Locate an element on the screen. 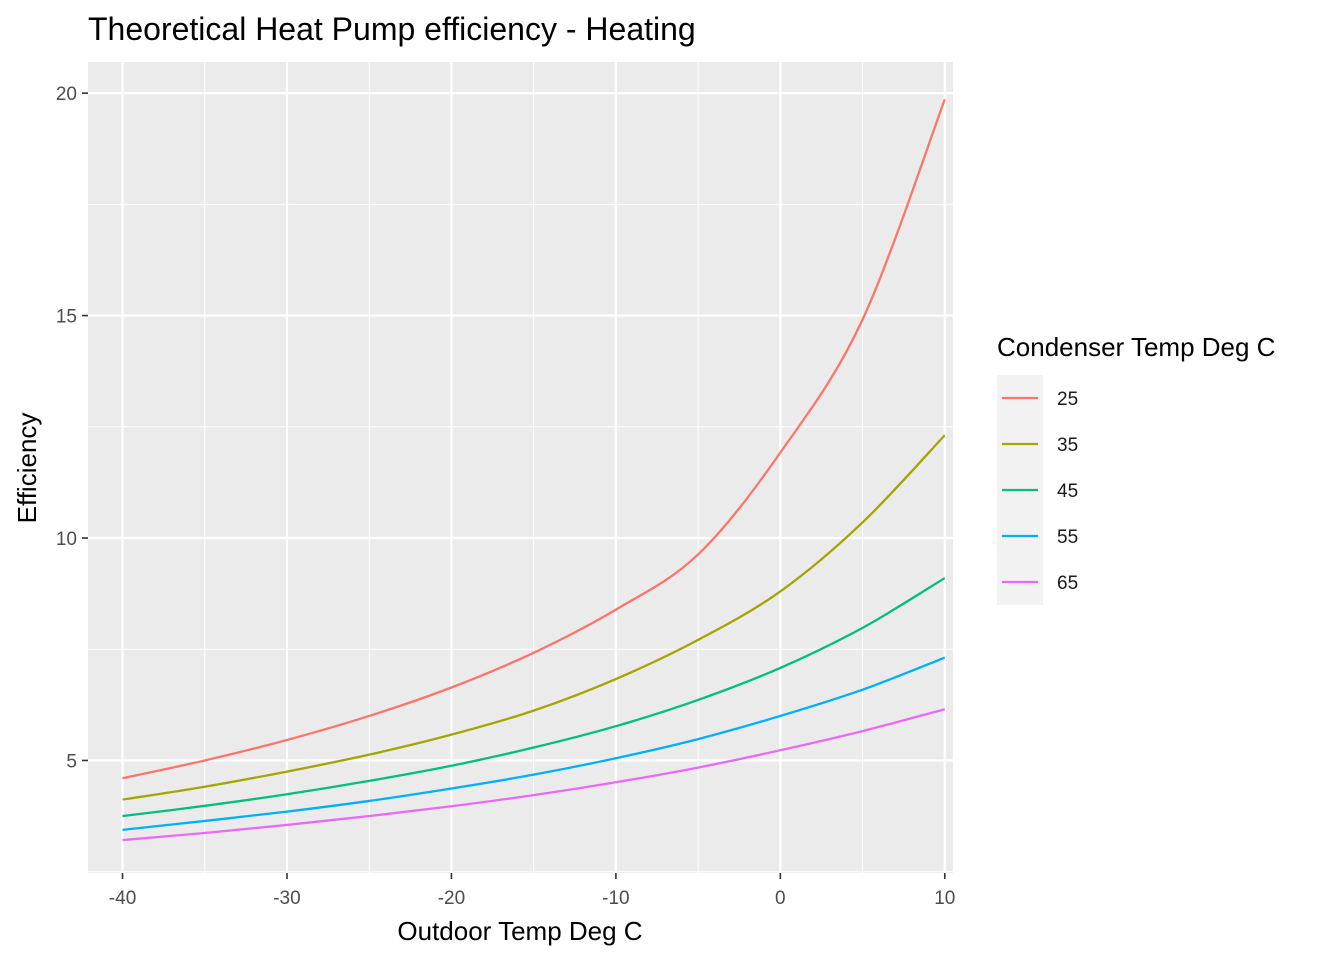 This screenshot has width=1344, height=960. legend-title: Condenser Temp Deg C is located at coordinates (1136, 347).